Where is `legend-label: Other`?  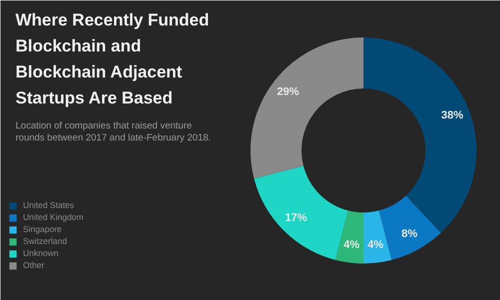
legend-label: Other is located at coordinates (33, 265).